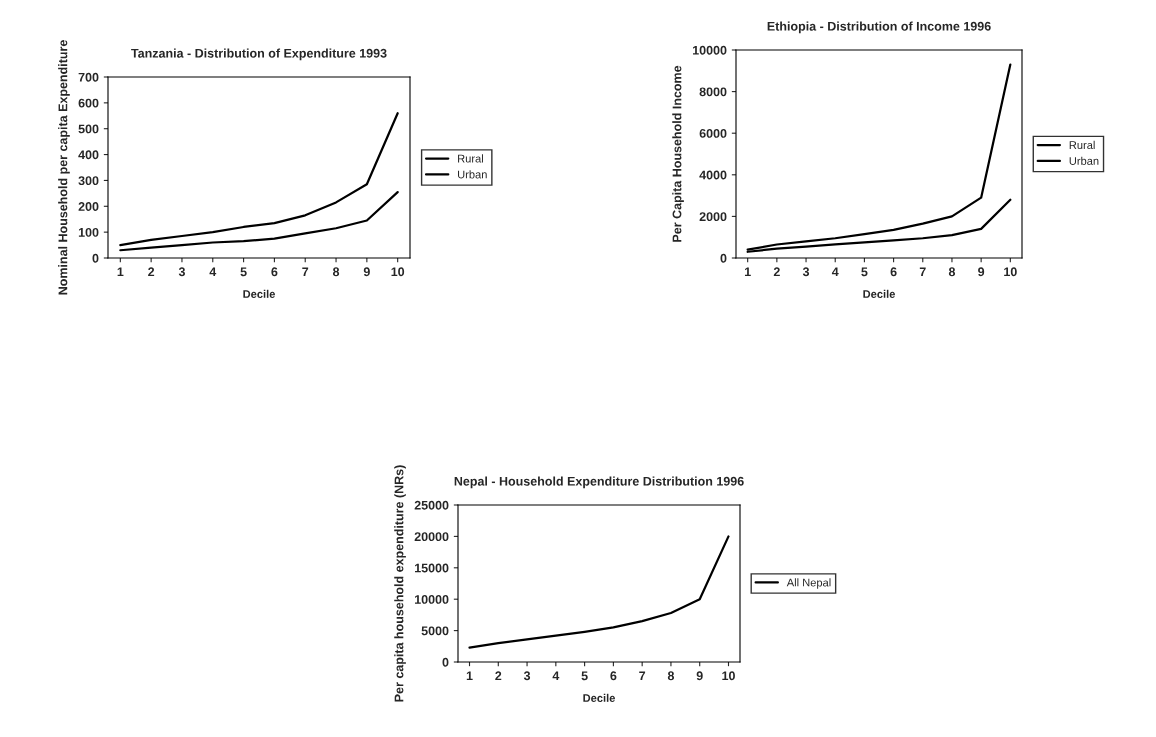  I want to click on chart-title: Tanzania - Distribution of Expenditure 1993, so click(259, 54).